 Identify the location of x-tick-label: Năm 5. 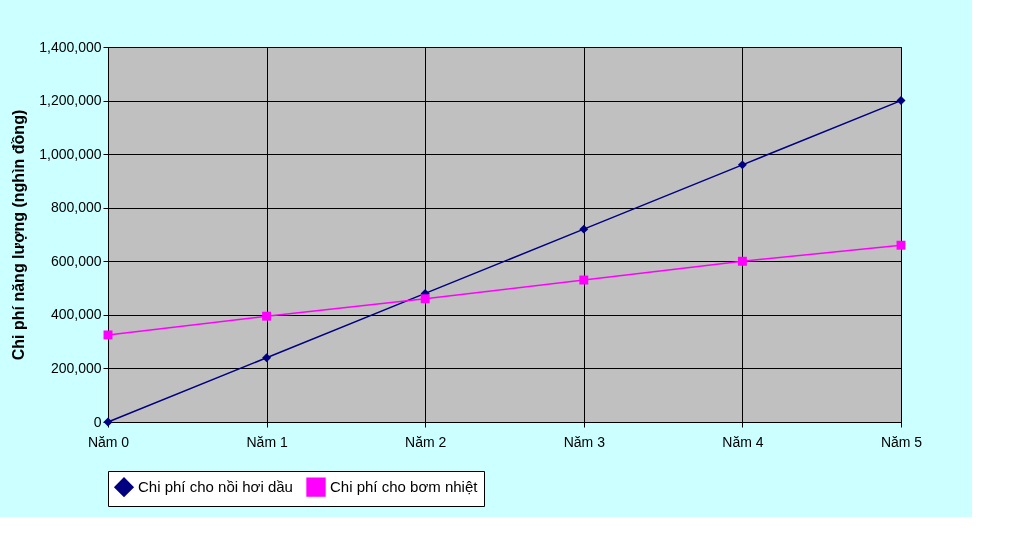
(901, 441).